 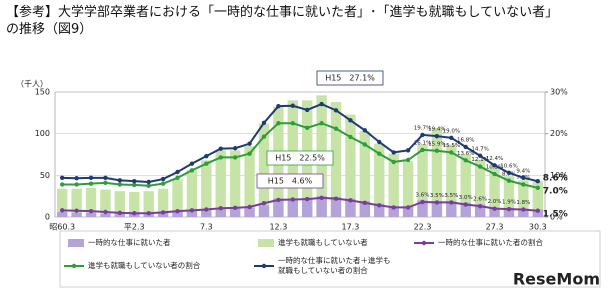 What do you see at coordinates (480, 200) in the screenshot?
I see `value-label: 2.6%` at bounding box center [480, 200].